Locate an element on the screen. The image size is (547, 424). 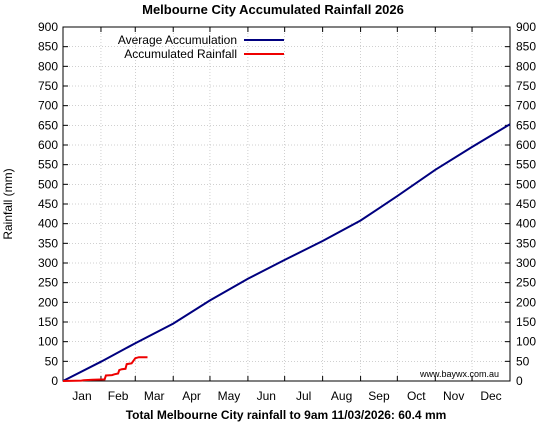
y-tick-label-right: 450 is located at coordinates (526, 204).